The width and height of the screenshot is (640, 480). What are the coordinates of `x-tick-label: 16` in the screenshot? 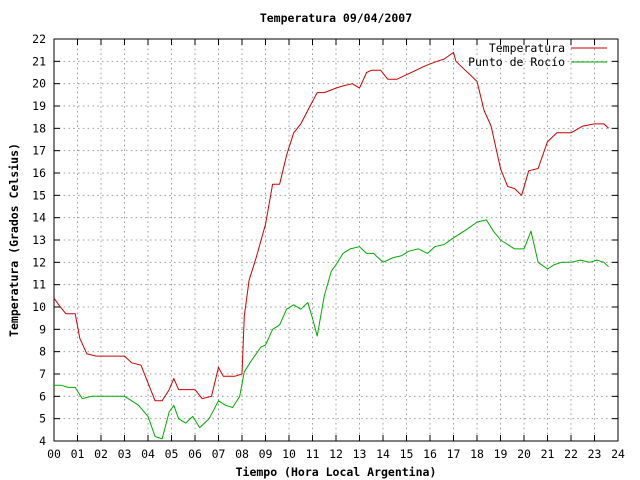 It's located at (430, 454).